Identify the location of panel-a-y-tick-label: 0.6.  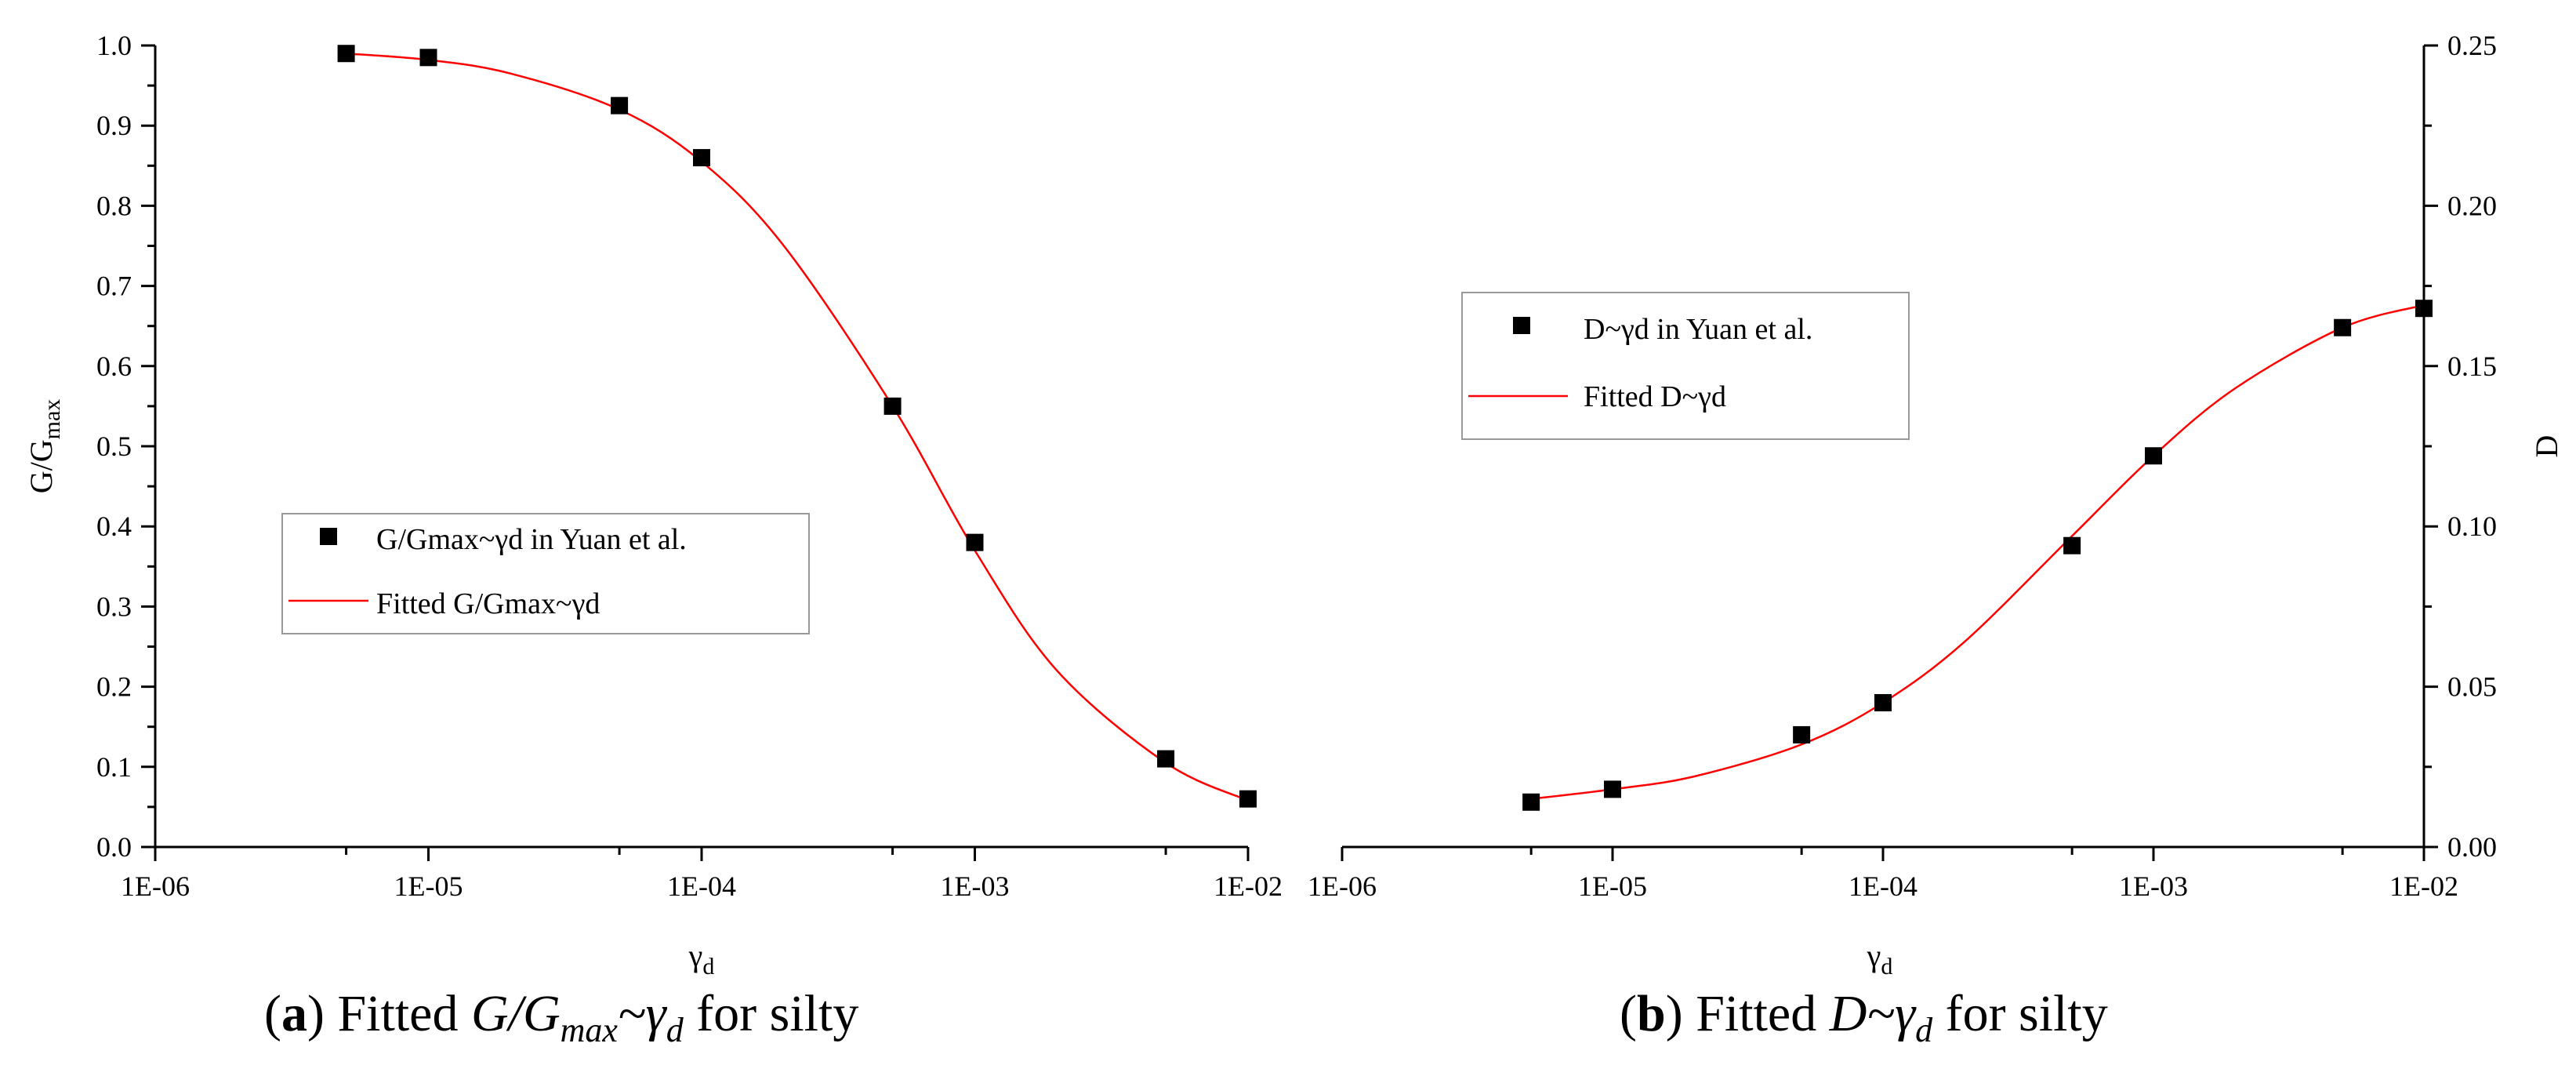
(114, 366).